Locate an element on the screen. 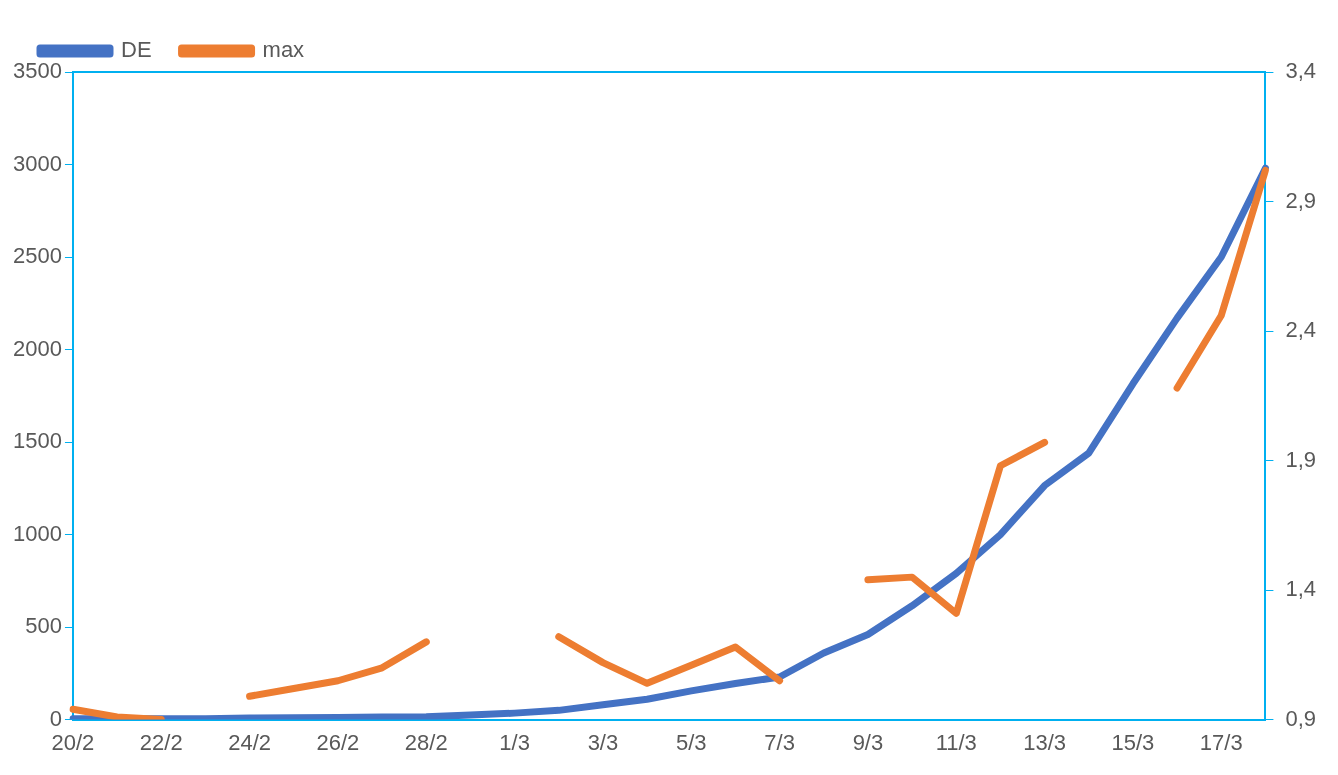 The height and width of the screenshot is (775, 1338). x-tick-label: 13/3 is located at coordinates (1044, 742).